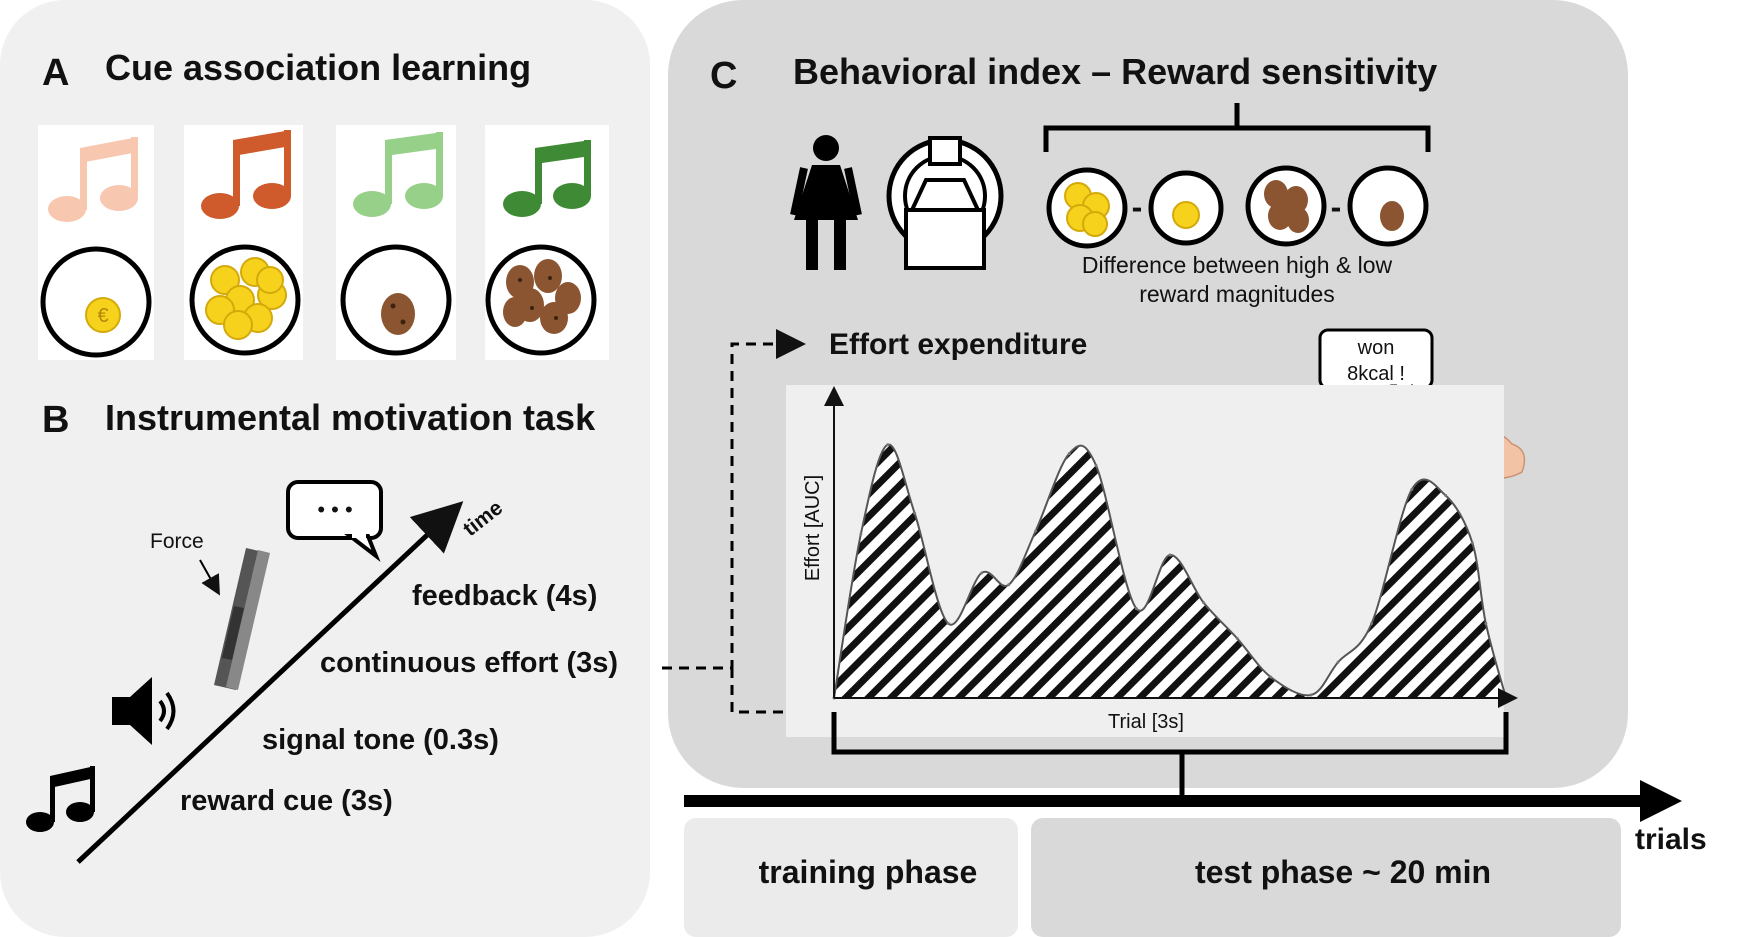  Describe the element at coordinates (541, 300) in the screenshot. I see `plate-cookies-many` at that location.